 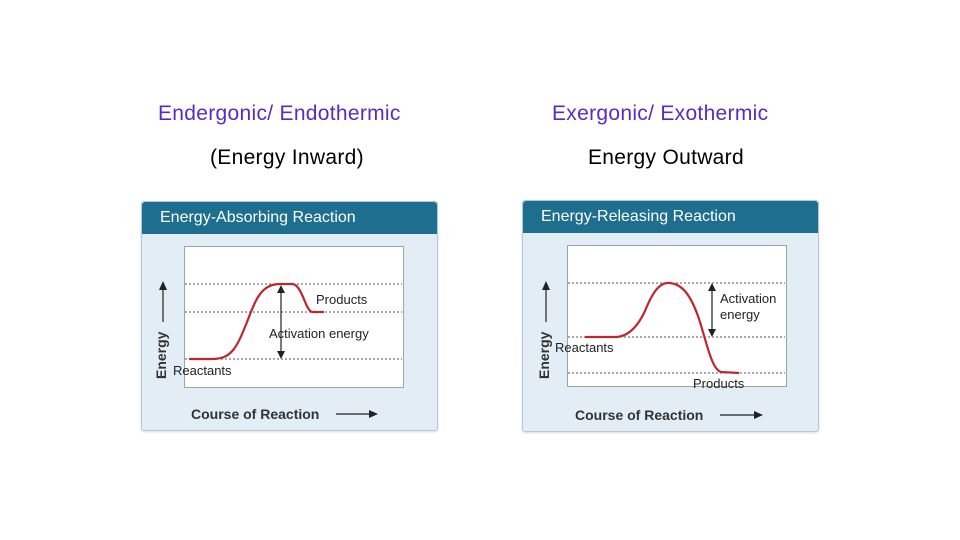 What do you see at coordinates (666, 157) in the screenshot?
I see `energy-outward-subtitle: Energy Outward` at bounding box center [666, 157].